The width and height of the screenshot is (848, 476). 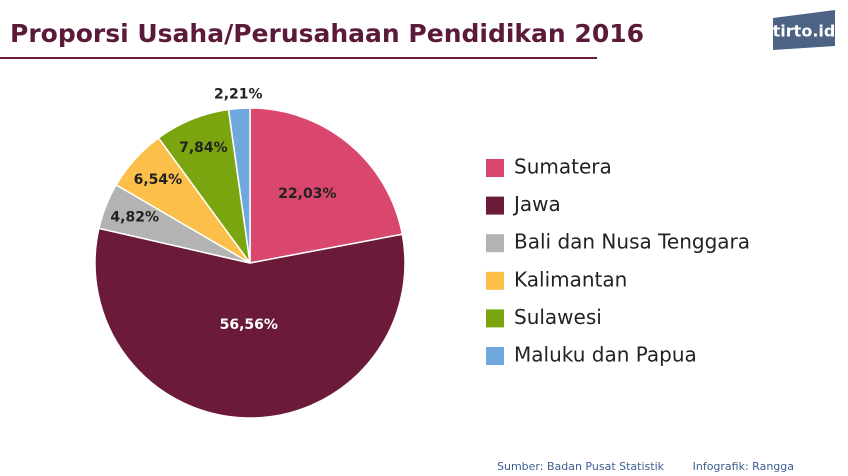 What do you see at coordinates (632, 242) in the screenshot?
I see `legend-label: Bali dan Nusa Tenggara` at bounding box center [632, 242].